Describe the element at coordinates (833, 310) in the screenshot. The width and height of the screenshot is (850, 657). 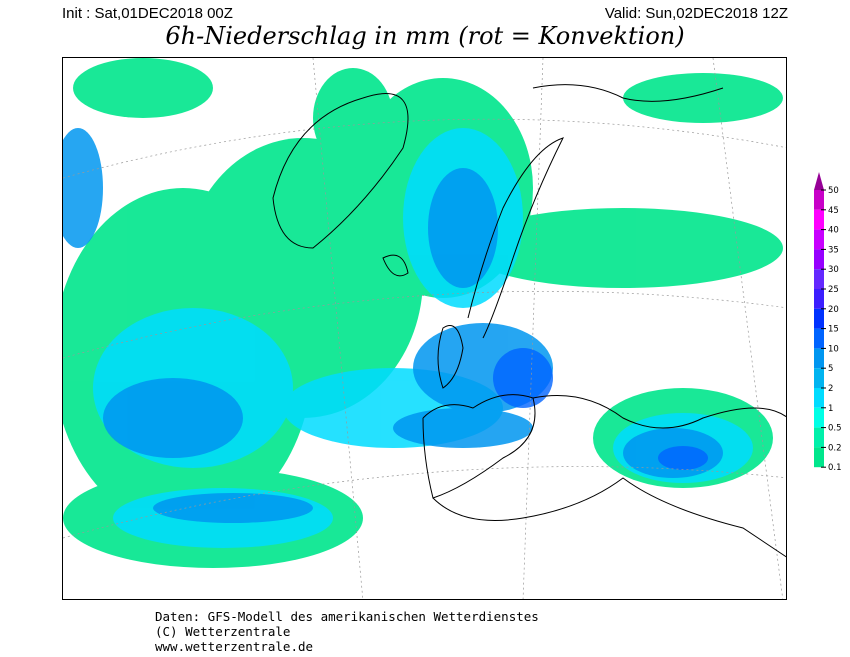
I see `legend-label: 20` at that location.